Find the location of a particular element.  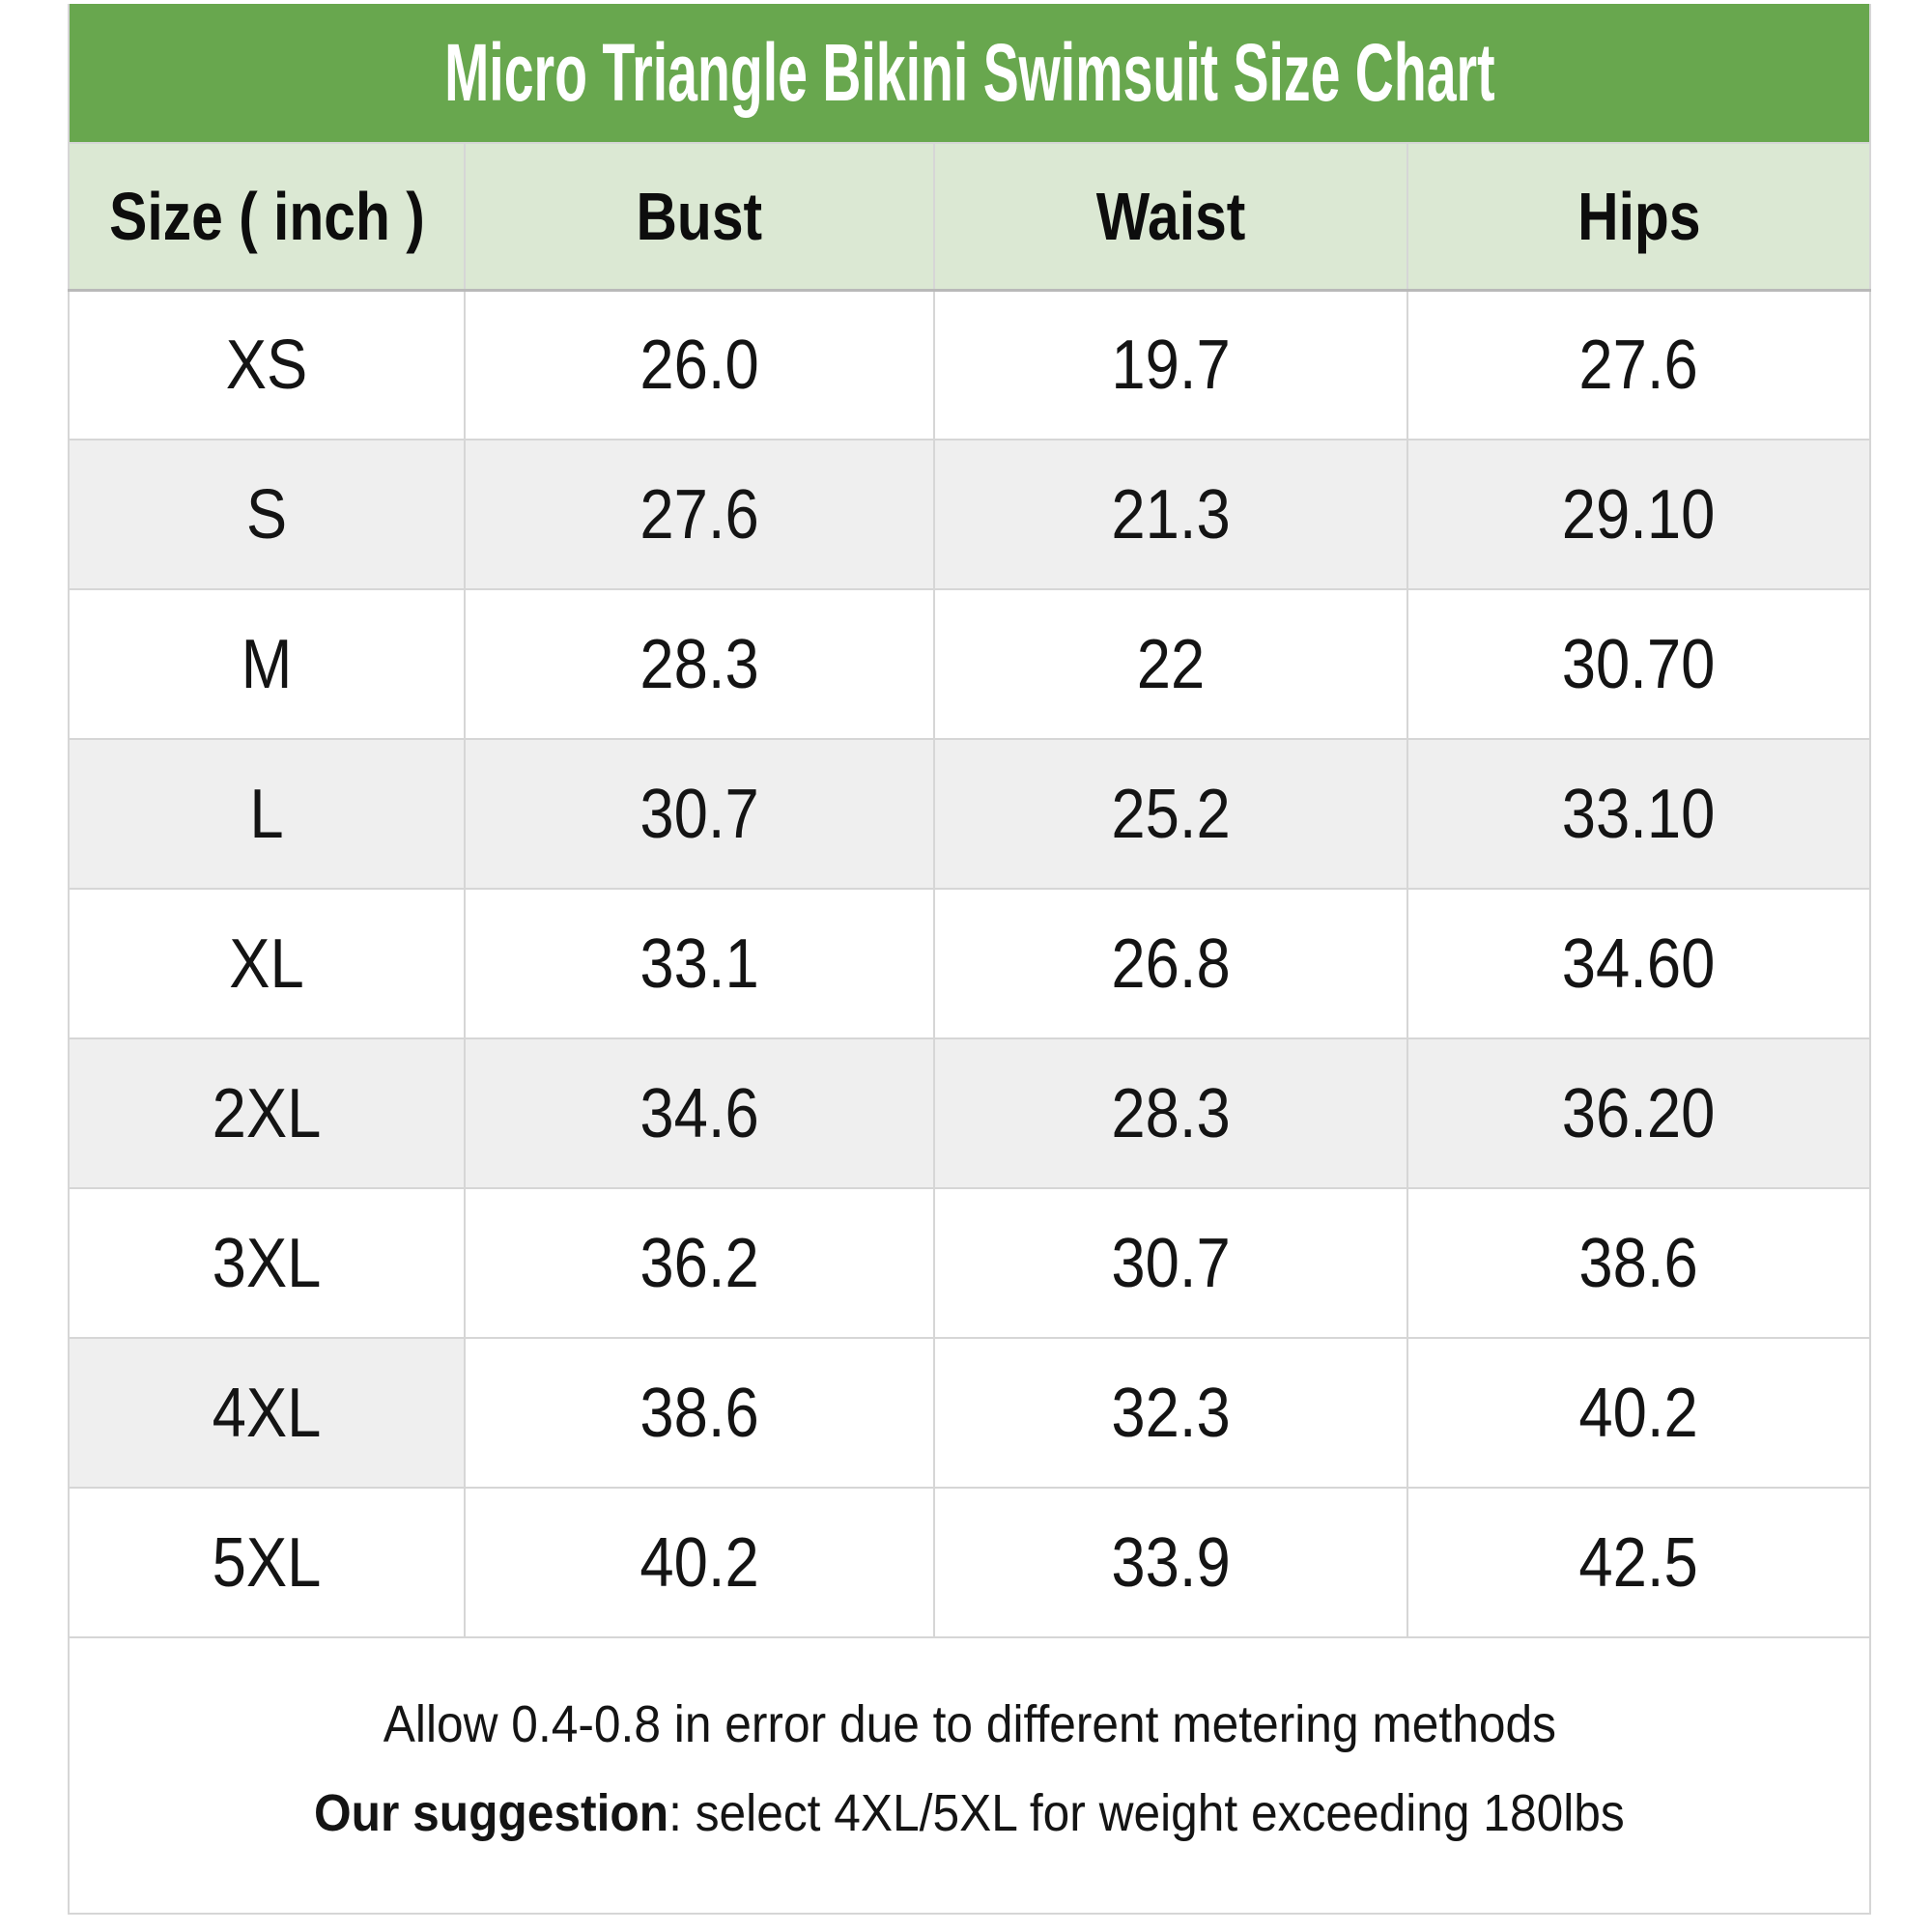

hips-cell: 27.6 is located at coordinates (1638, 364).